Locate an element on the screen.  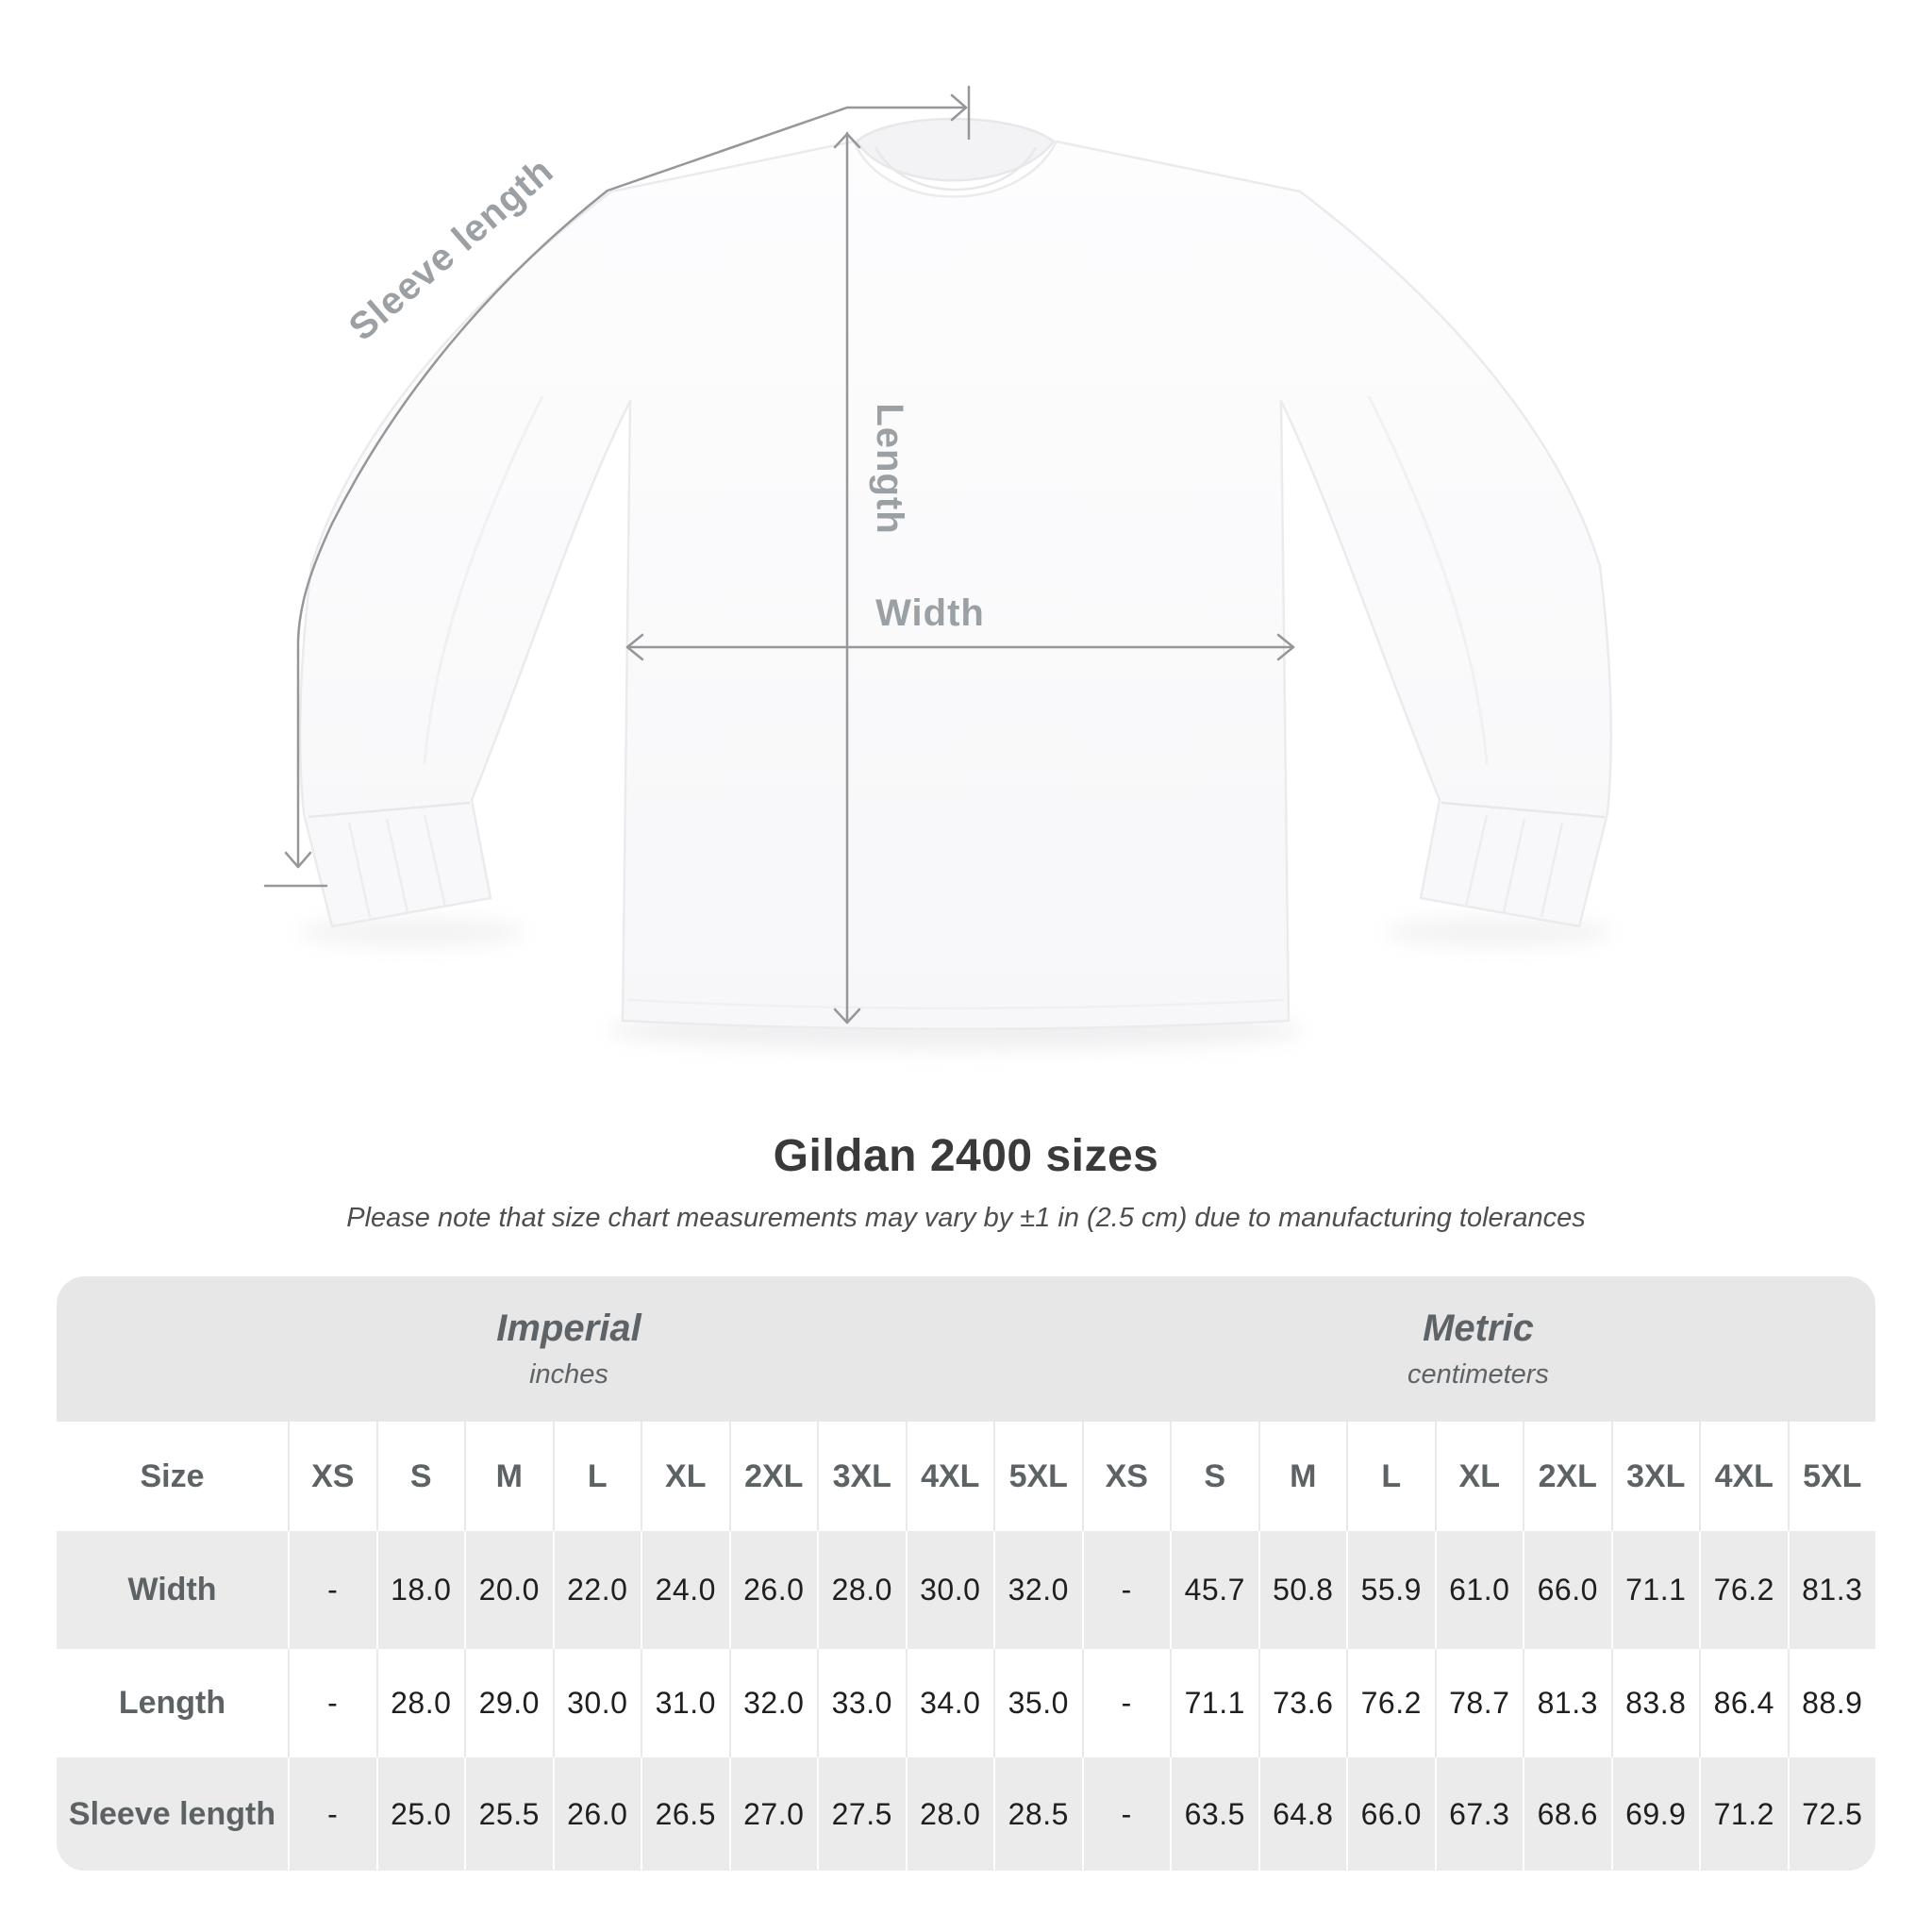
value-cell: 71.2 is located at coordinates (1743, 1814).